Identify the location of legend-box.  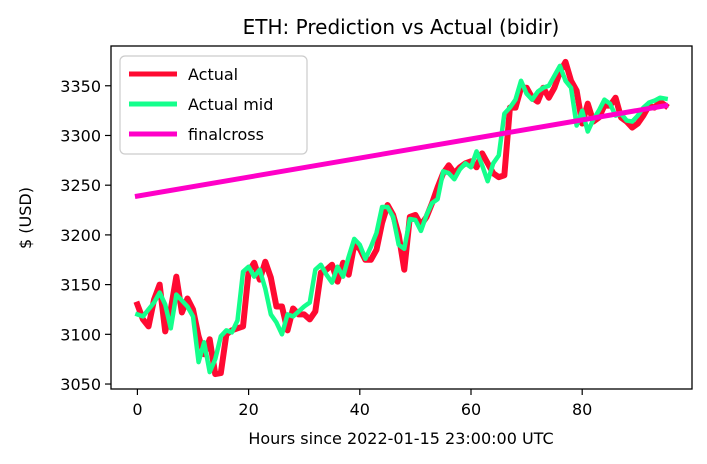
(213, 105).